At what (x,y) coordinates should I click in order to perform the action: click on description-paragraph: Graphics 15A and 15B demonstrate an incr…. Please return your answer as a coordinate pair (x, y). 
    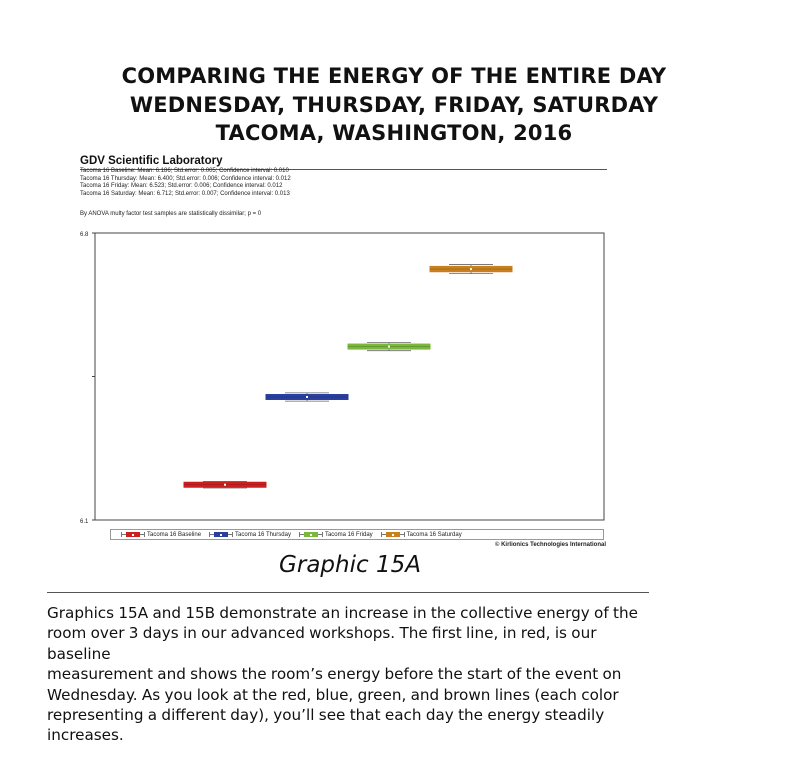
    Looking at the image, I should click on (350, 674).